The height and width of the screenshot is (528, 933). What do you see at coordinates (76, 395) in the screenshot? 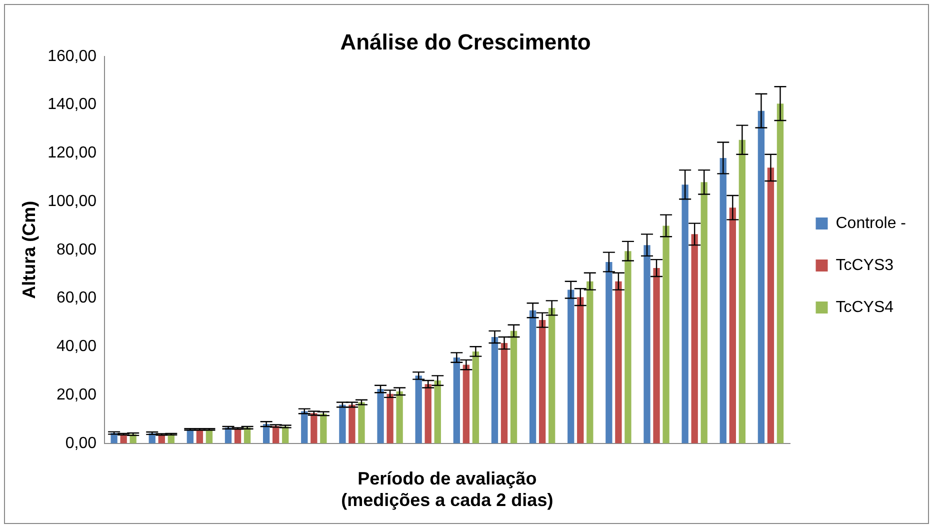
I see `y-tick-label: 20,00` at bounding box center [76, 395].